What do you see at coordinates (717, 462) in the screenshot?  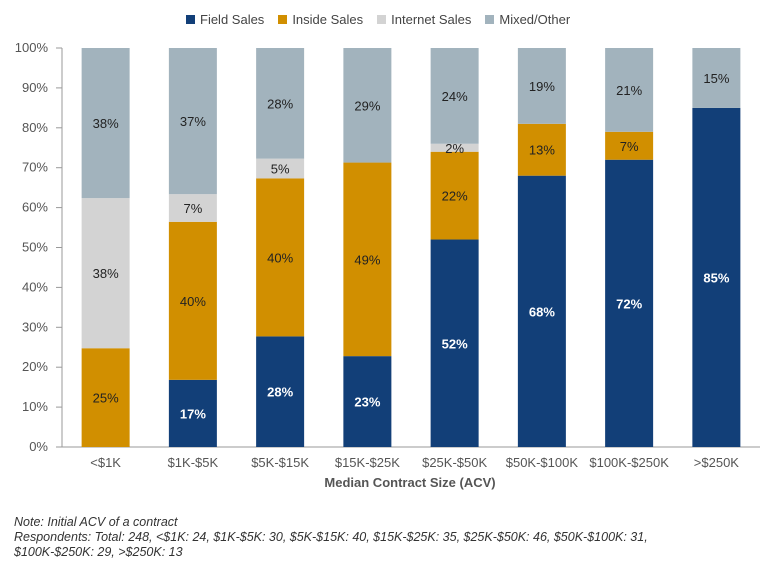 I see `x-tick-label: >$250K` at bounding box center [717, 462].